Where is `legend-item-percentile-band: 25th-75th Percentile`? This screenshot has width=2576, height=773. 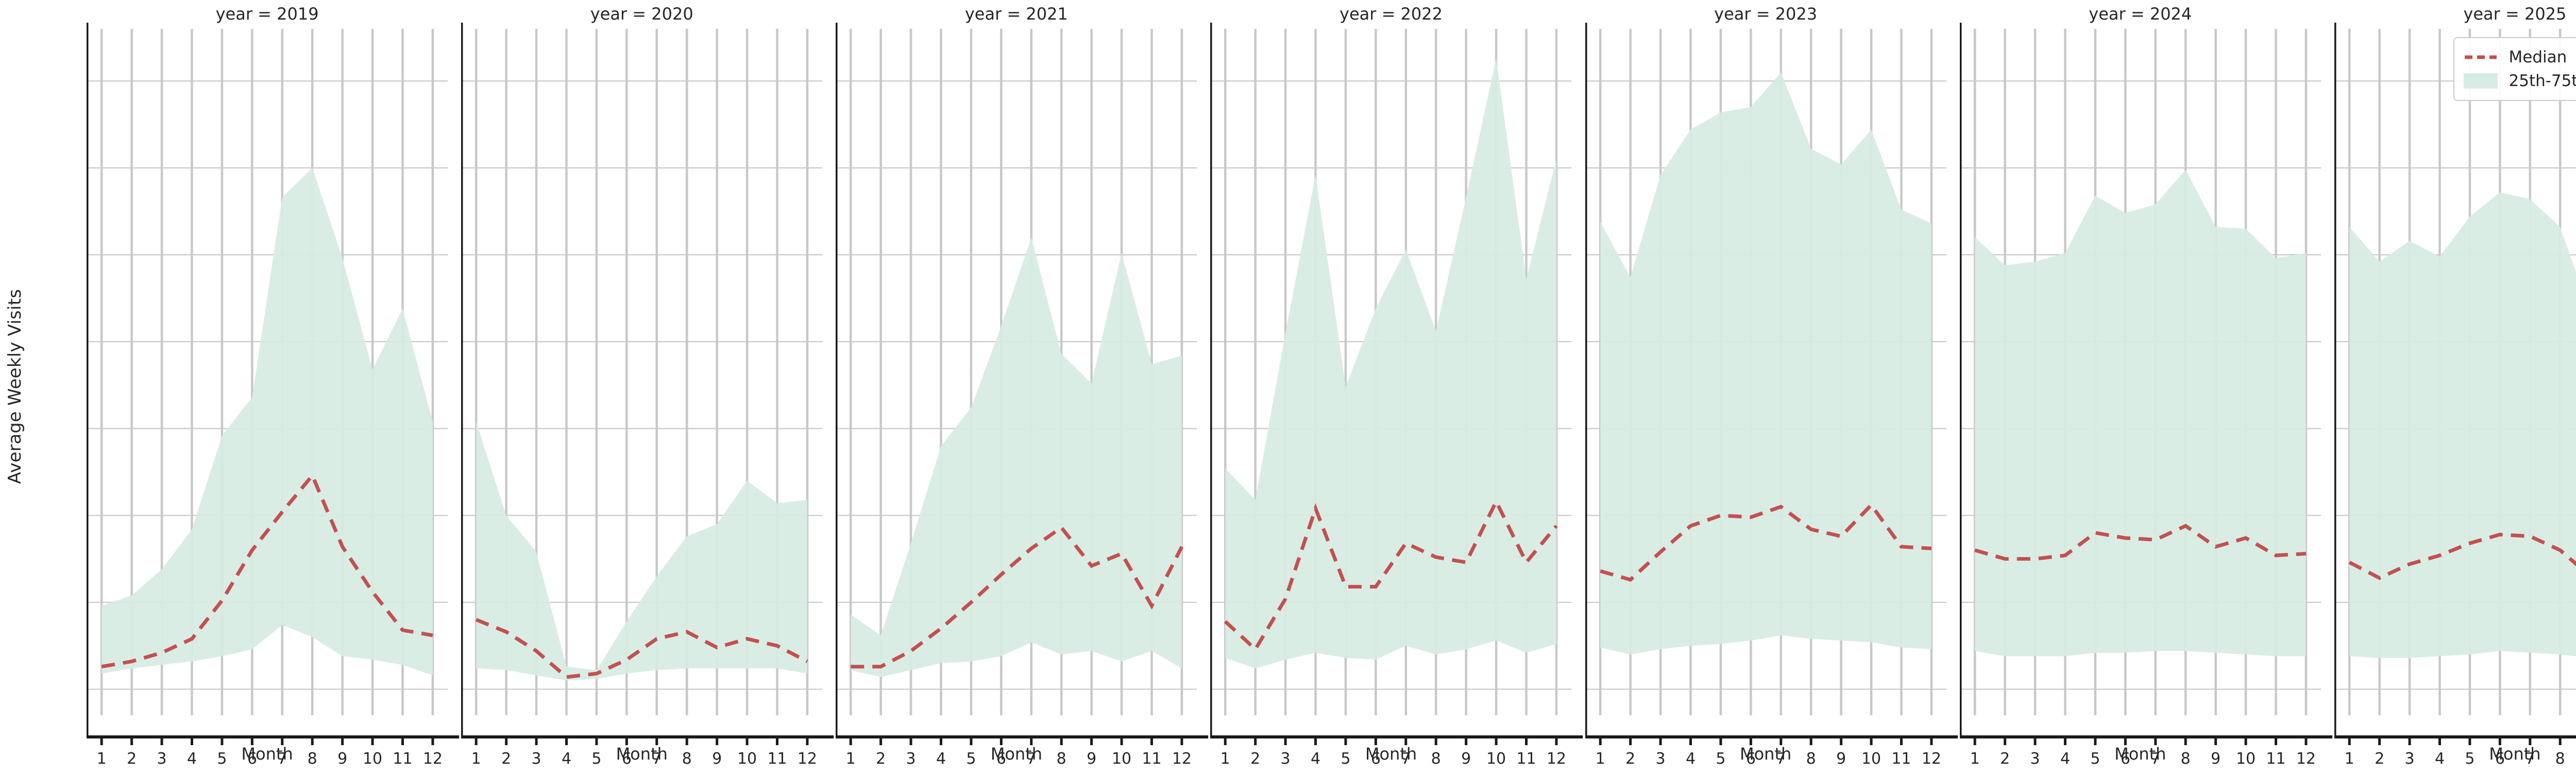 legend-item-percentile-band: 25th-75th Percentile is located at coordinates (2519, 81).